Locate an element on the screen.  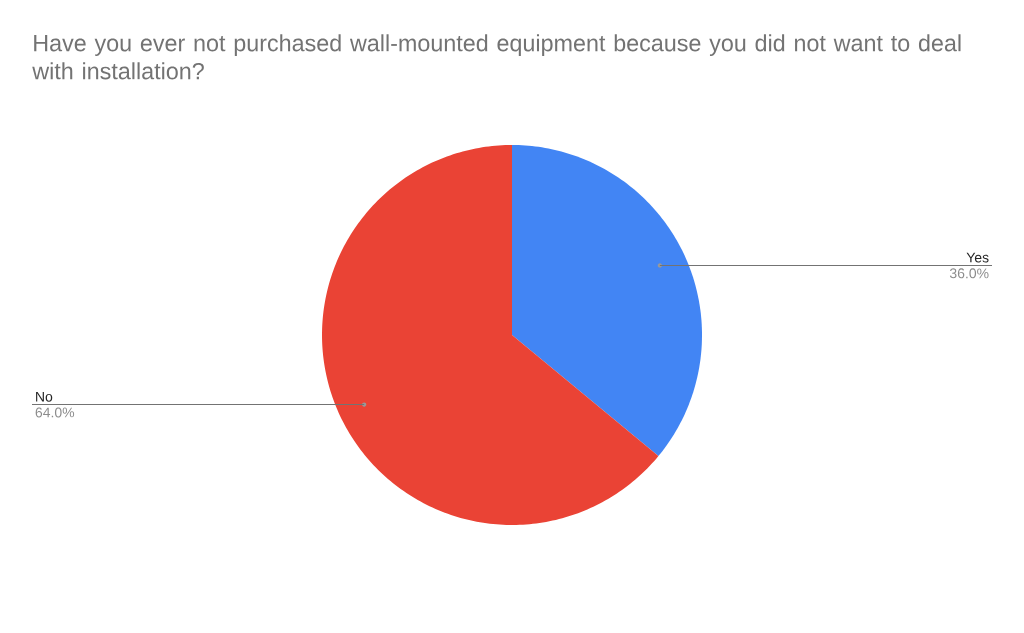
data-label: 36.0% is located at coordinates (969, 273).